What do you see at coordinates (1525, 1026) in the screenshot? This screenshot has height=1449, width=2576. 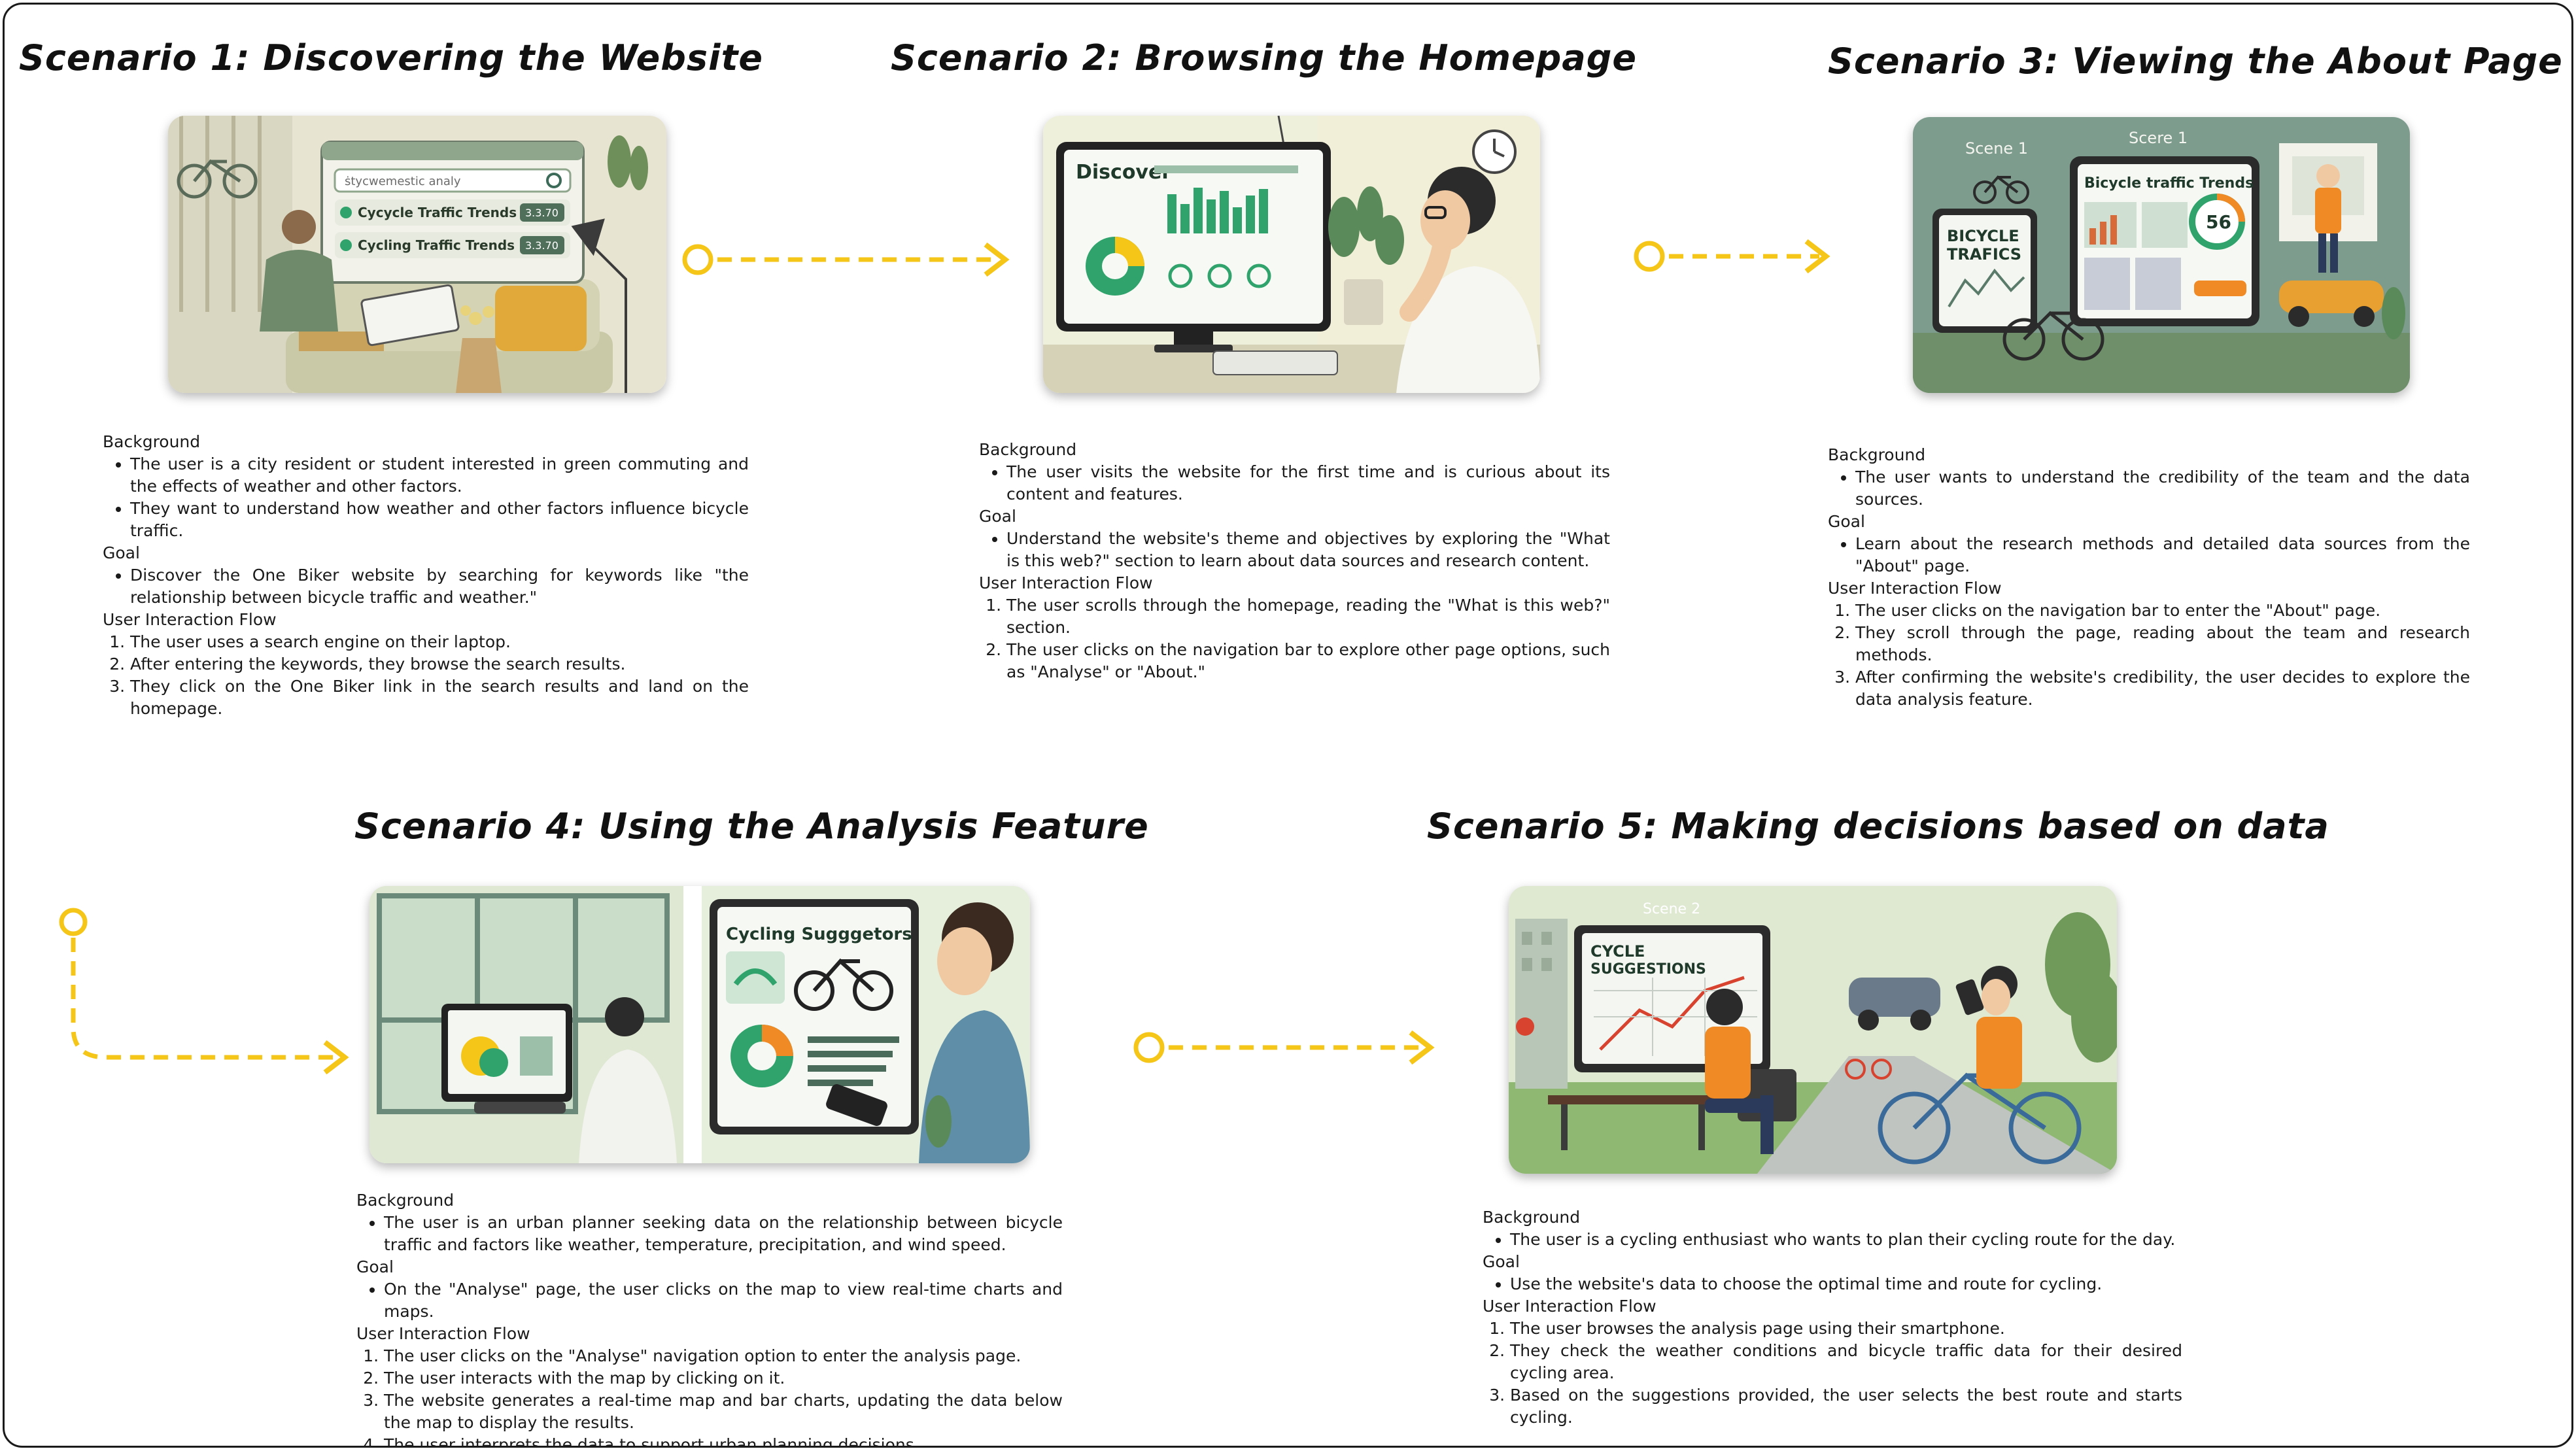 I see `map-pin-icon` at bounding box center [1525, 1026].